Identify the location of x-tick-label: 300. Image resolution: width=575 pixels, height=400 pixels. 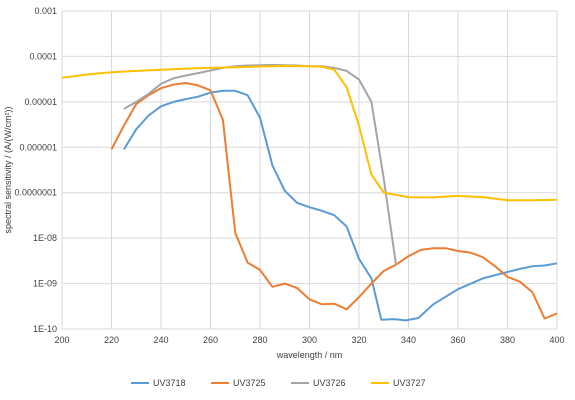
(309, 340).